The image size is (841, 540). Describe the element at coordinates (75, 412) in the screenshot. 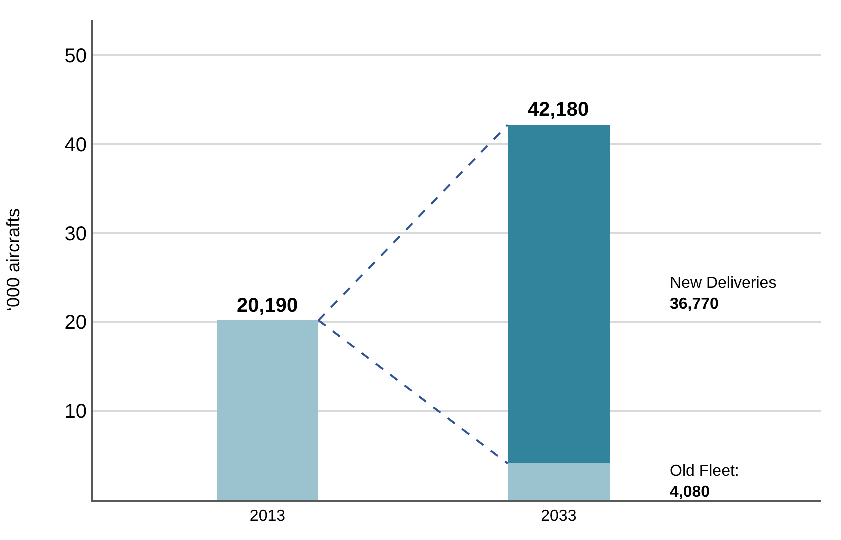

I see `y-tick-label: 10` at that location.